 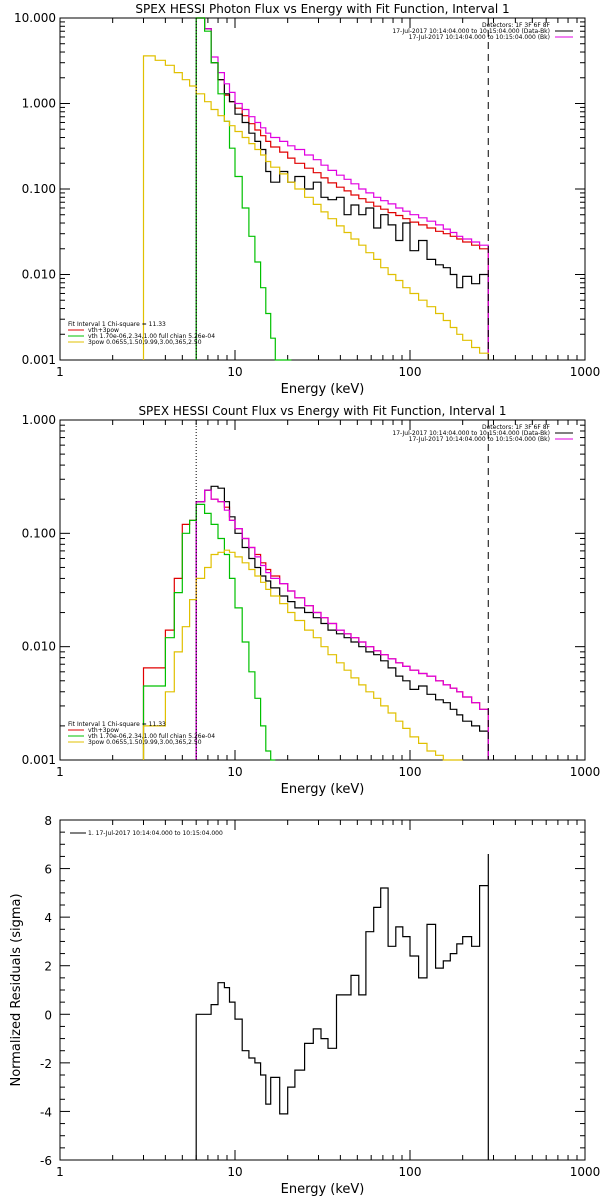 I want to click on y-tick-label: -4, so click(x=46, y=1112).